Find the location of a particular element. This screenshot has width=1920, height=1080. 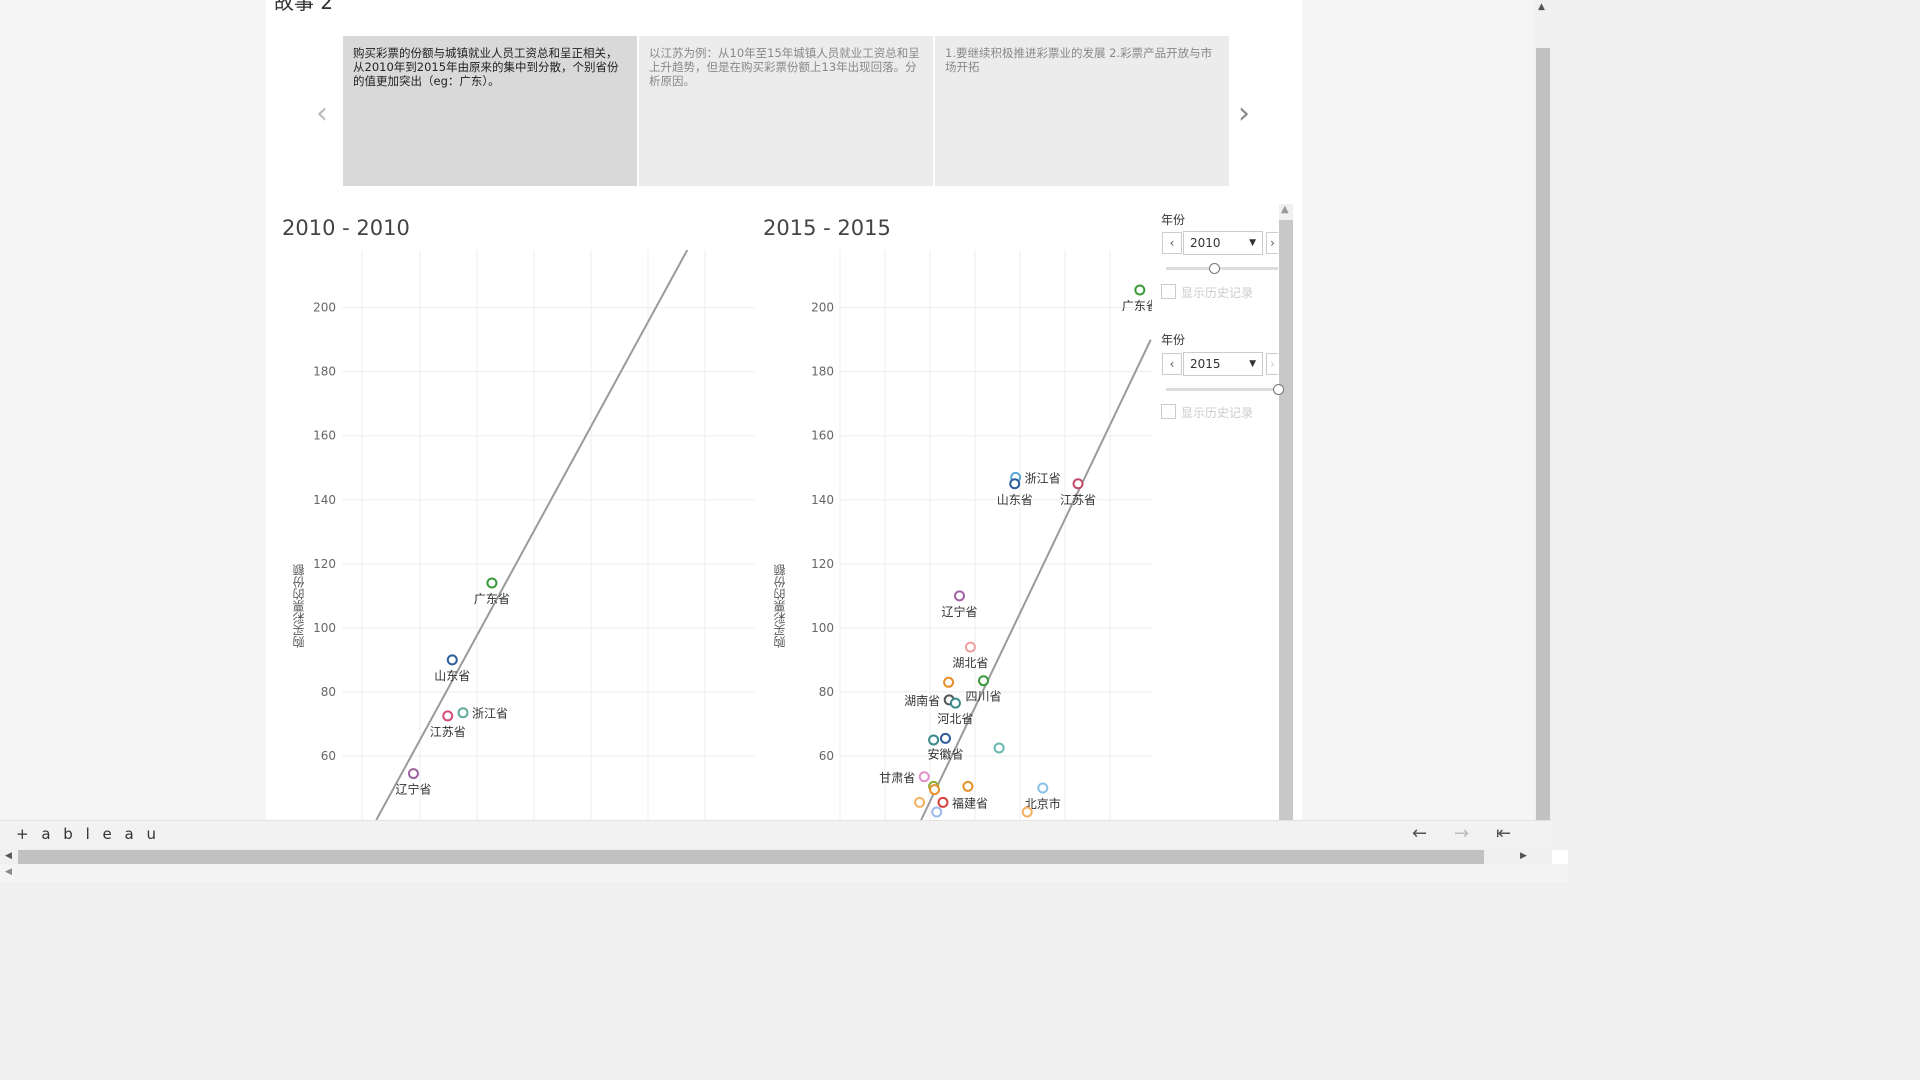

story-point-3: 1.要继续积极推进彩票业的发展 2.彩票产品开放与市场开拓 is located at coordinates (1082, 111).